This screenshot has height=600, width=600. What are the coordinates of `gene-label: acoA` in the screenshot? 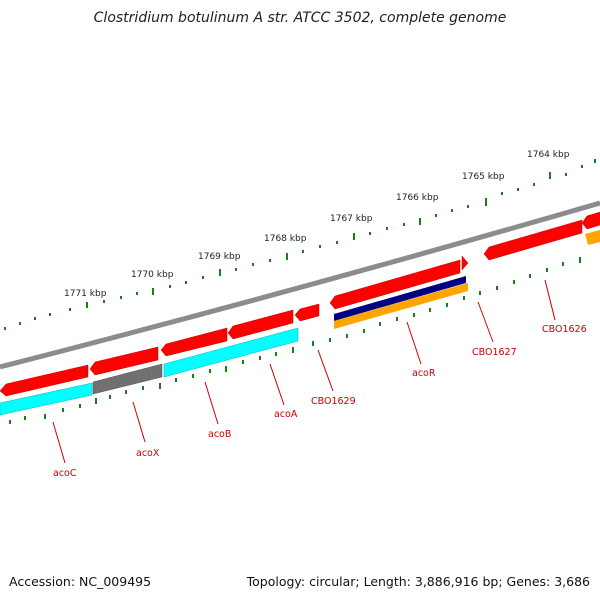 It's located at (286, 414).